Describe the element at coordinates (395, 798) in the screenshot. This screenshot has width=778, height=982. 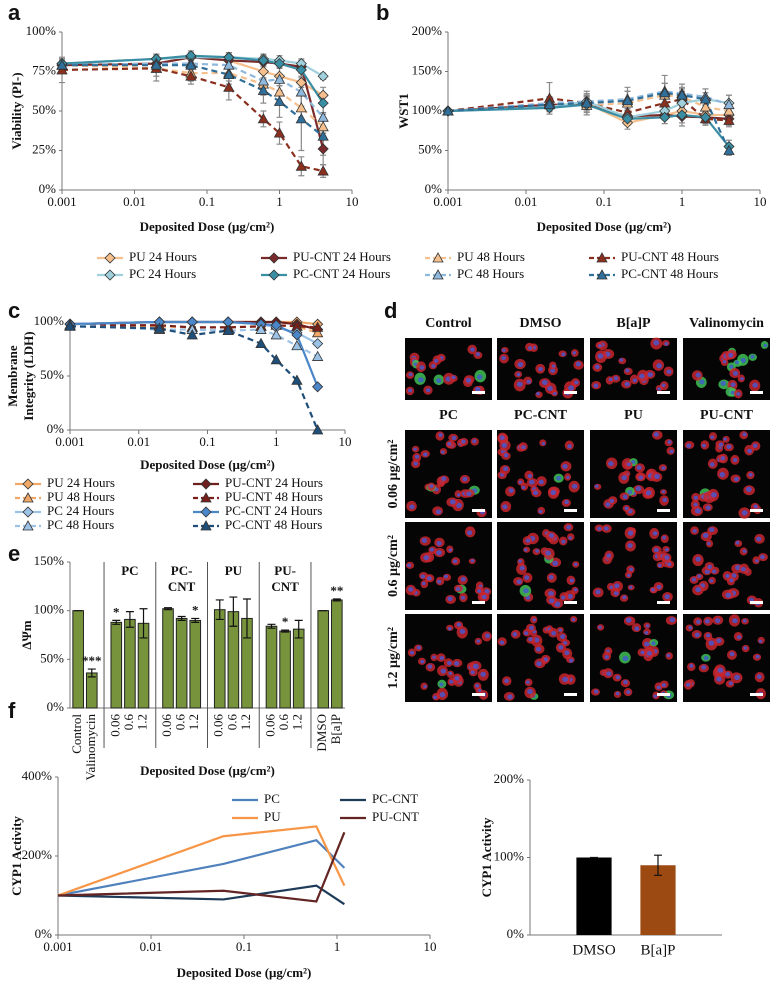
I see `legend-label: PC-CNT` at that location.